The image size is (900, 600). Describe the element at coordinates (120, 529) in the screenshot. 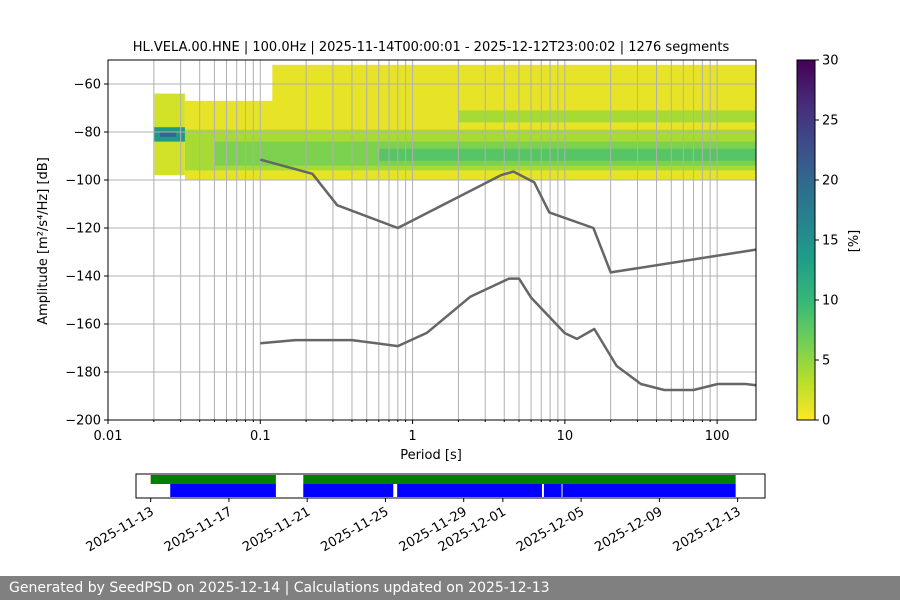

I see `timeline-tick-label: 2025-11-13` at that location.